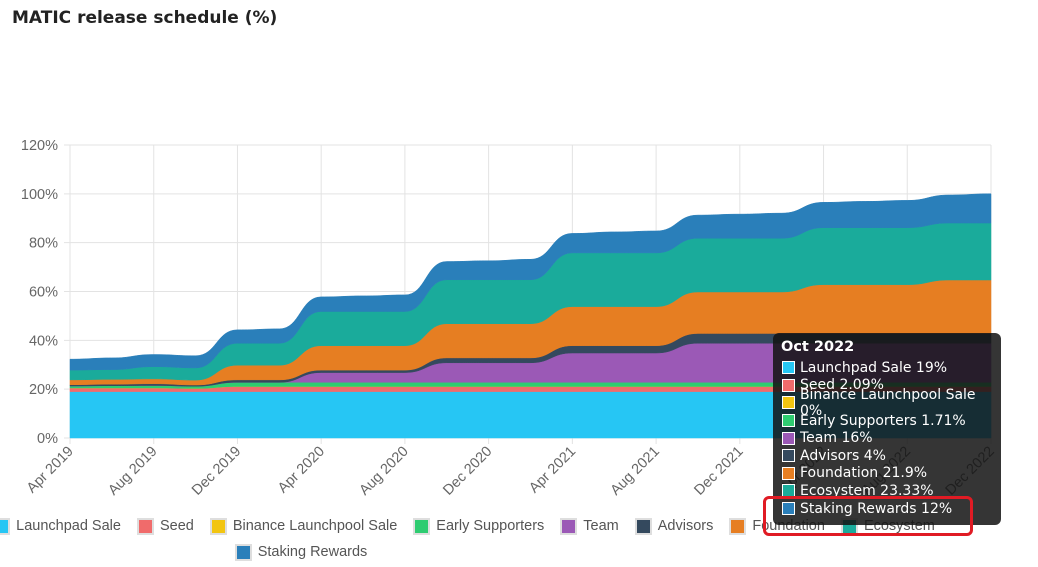 The width and height of the screenshot is (1038, 567). I want to click on tooltip-item: Foundation 21.9%, so click(891, 474).